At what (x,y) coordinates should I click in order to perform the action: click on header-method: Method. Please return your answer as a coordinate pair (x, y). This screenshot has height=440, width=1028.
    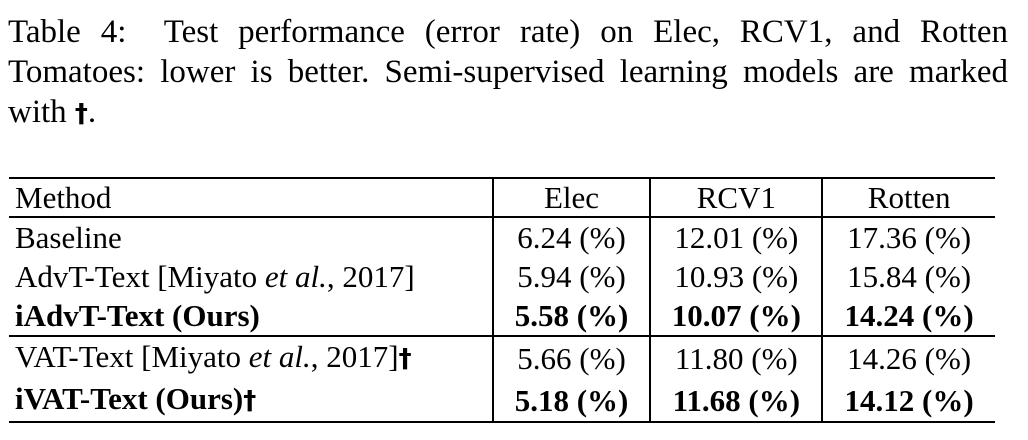
    Looking at the image, I should click on (251, 197).